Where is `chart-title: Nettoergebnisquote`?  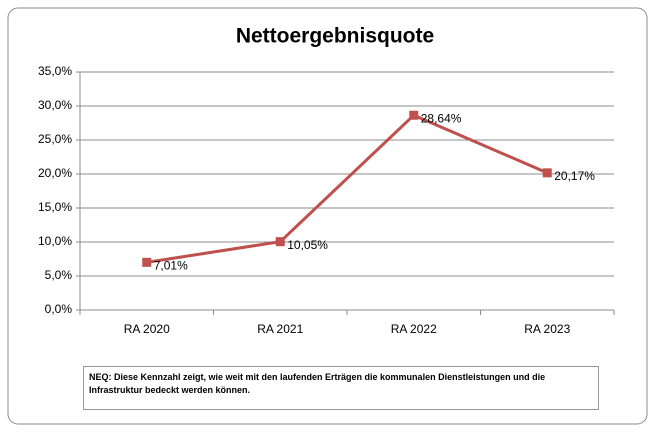 chart-title: Nettoergebnisquote is located at coordinates (335, 36).